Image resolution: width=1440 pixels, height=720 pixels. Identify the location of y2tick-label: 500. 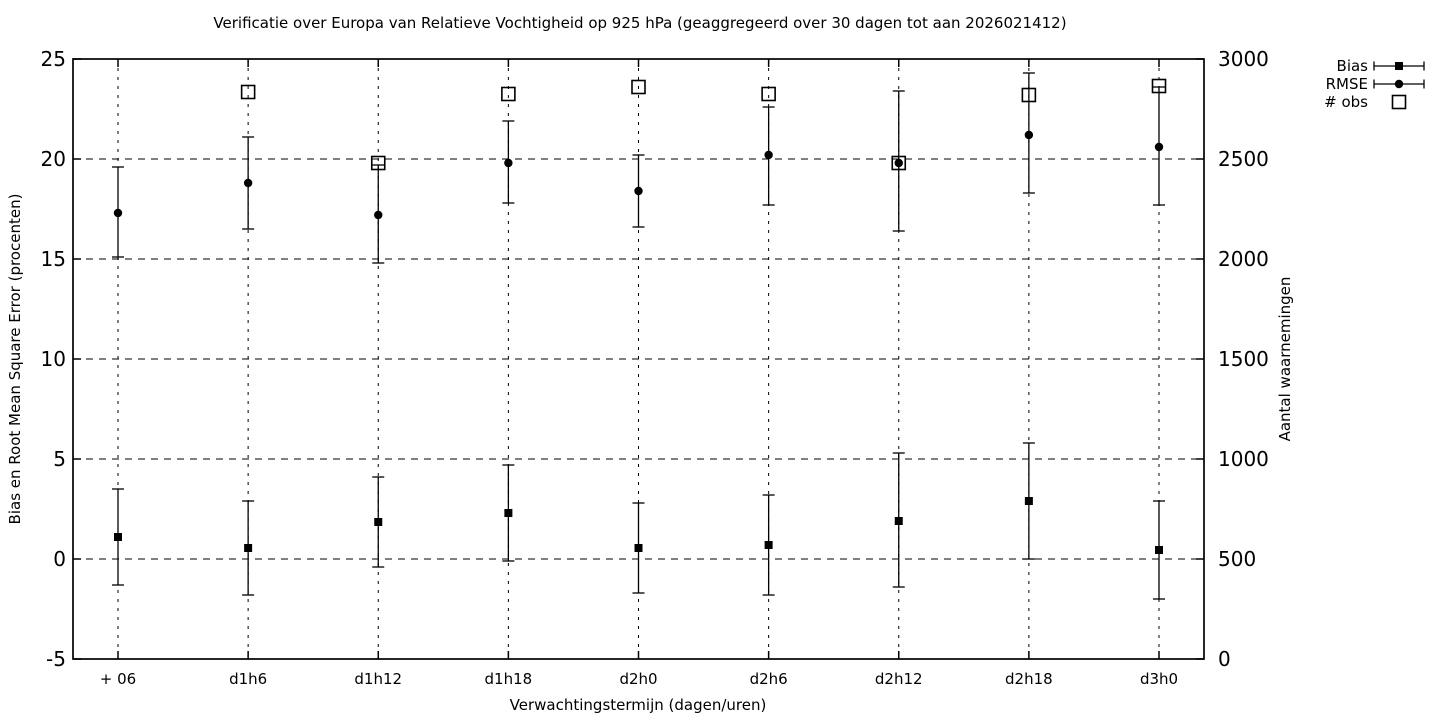
(1237, 559).